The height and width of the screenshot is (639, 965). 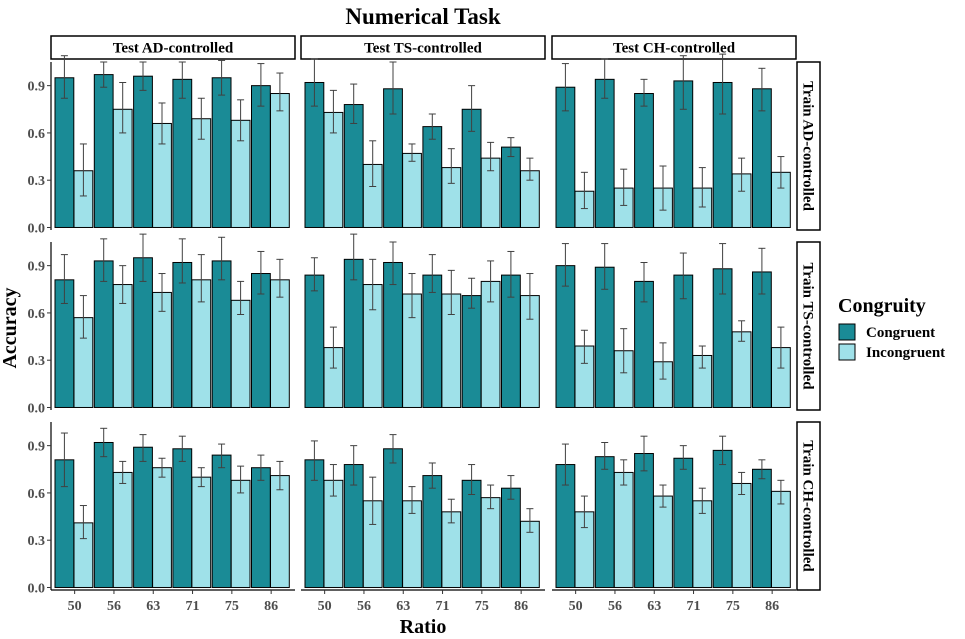 What do you see at coordinates (900, 333) in the screenshot?
I see `legend-label-congruent: Congruent` at bounding box center [900, 333].